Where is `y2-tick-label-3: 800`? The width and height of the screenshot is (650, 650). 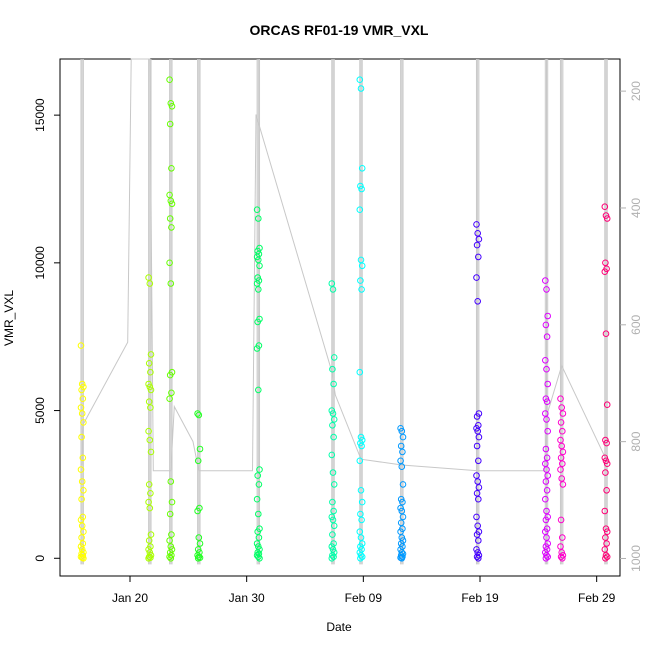
y2-tick-label-3: 800 is located at coordinates (636, 441).